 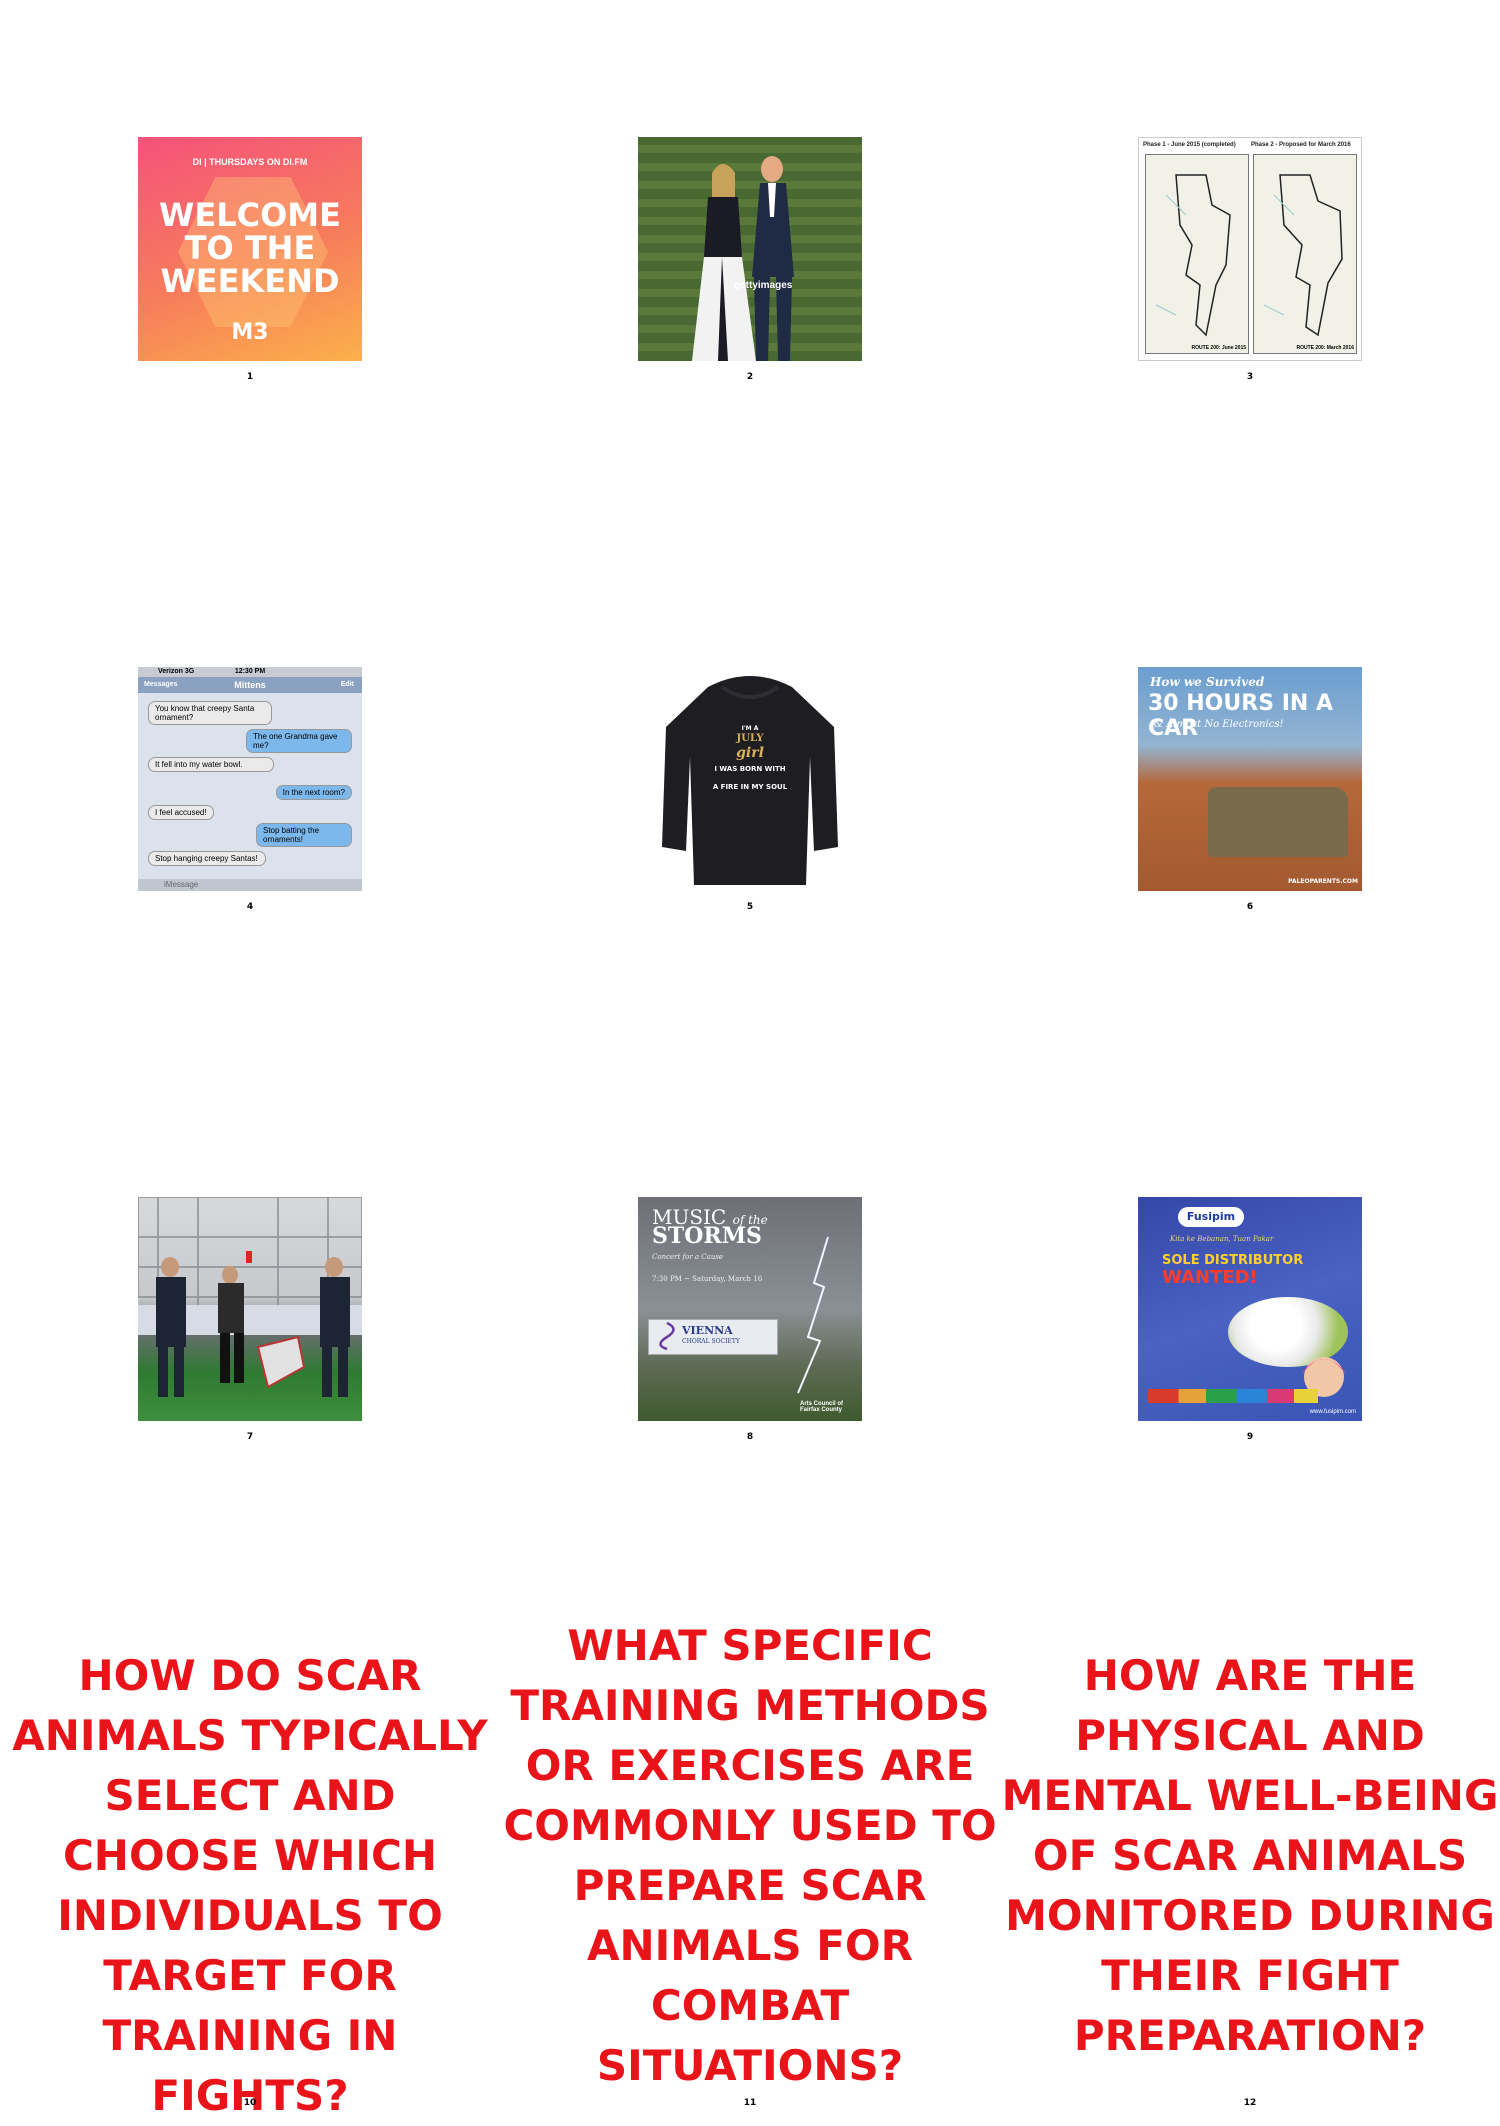 I want to click on poster-line-1: How we Survived, so click(x=1207, y=682).